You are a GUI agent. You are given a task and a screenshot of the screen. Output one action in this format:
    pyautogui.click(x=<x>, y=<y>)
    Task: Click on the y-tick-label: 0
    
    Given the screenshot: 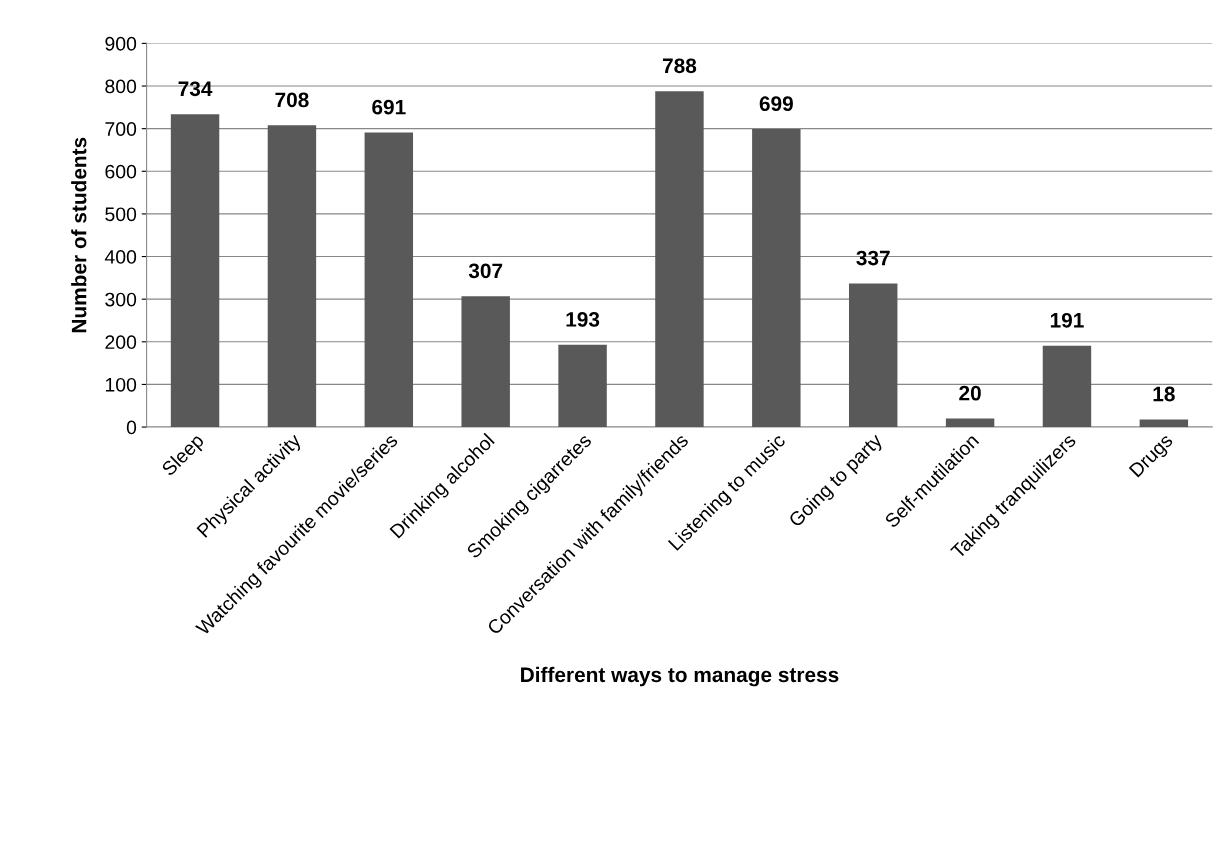 What is the action you would take?
    pyautogui.click(x=131, y=427)
    